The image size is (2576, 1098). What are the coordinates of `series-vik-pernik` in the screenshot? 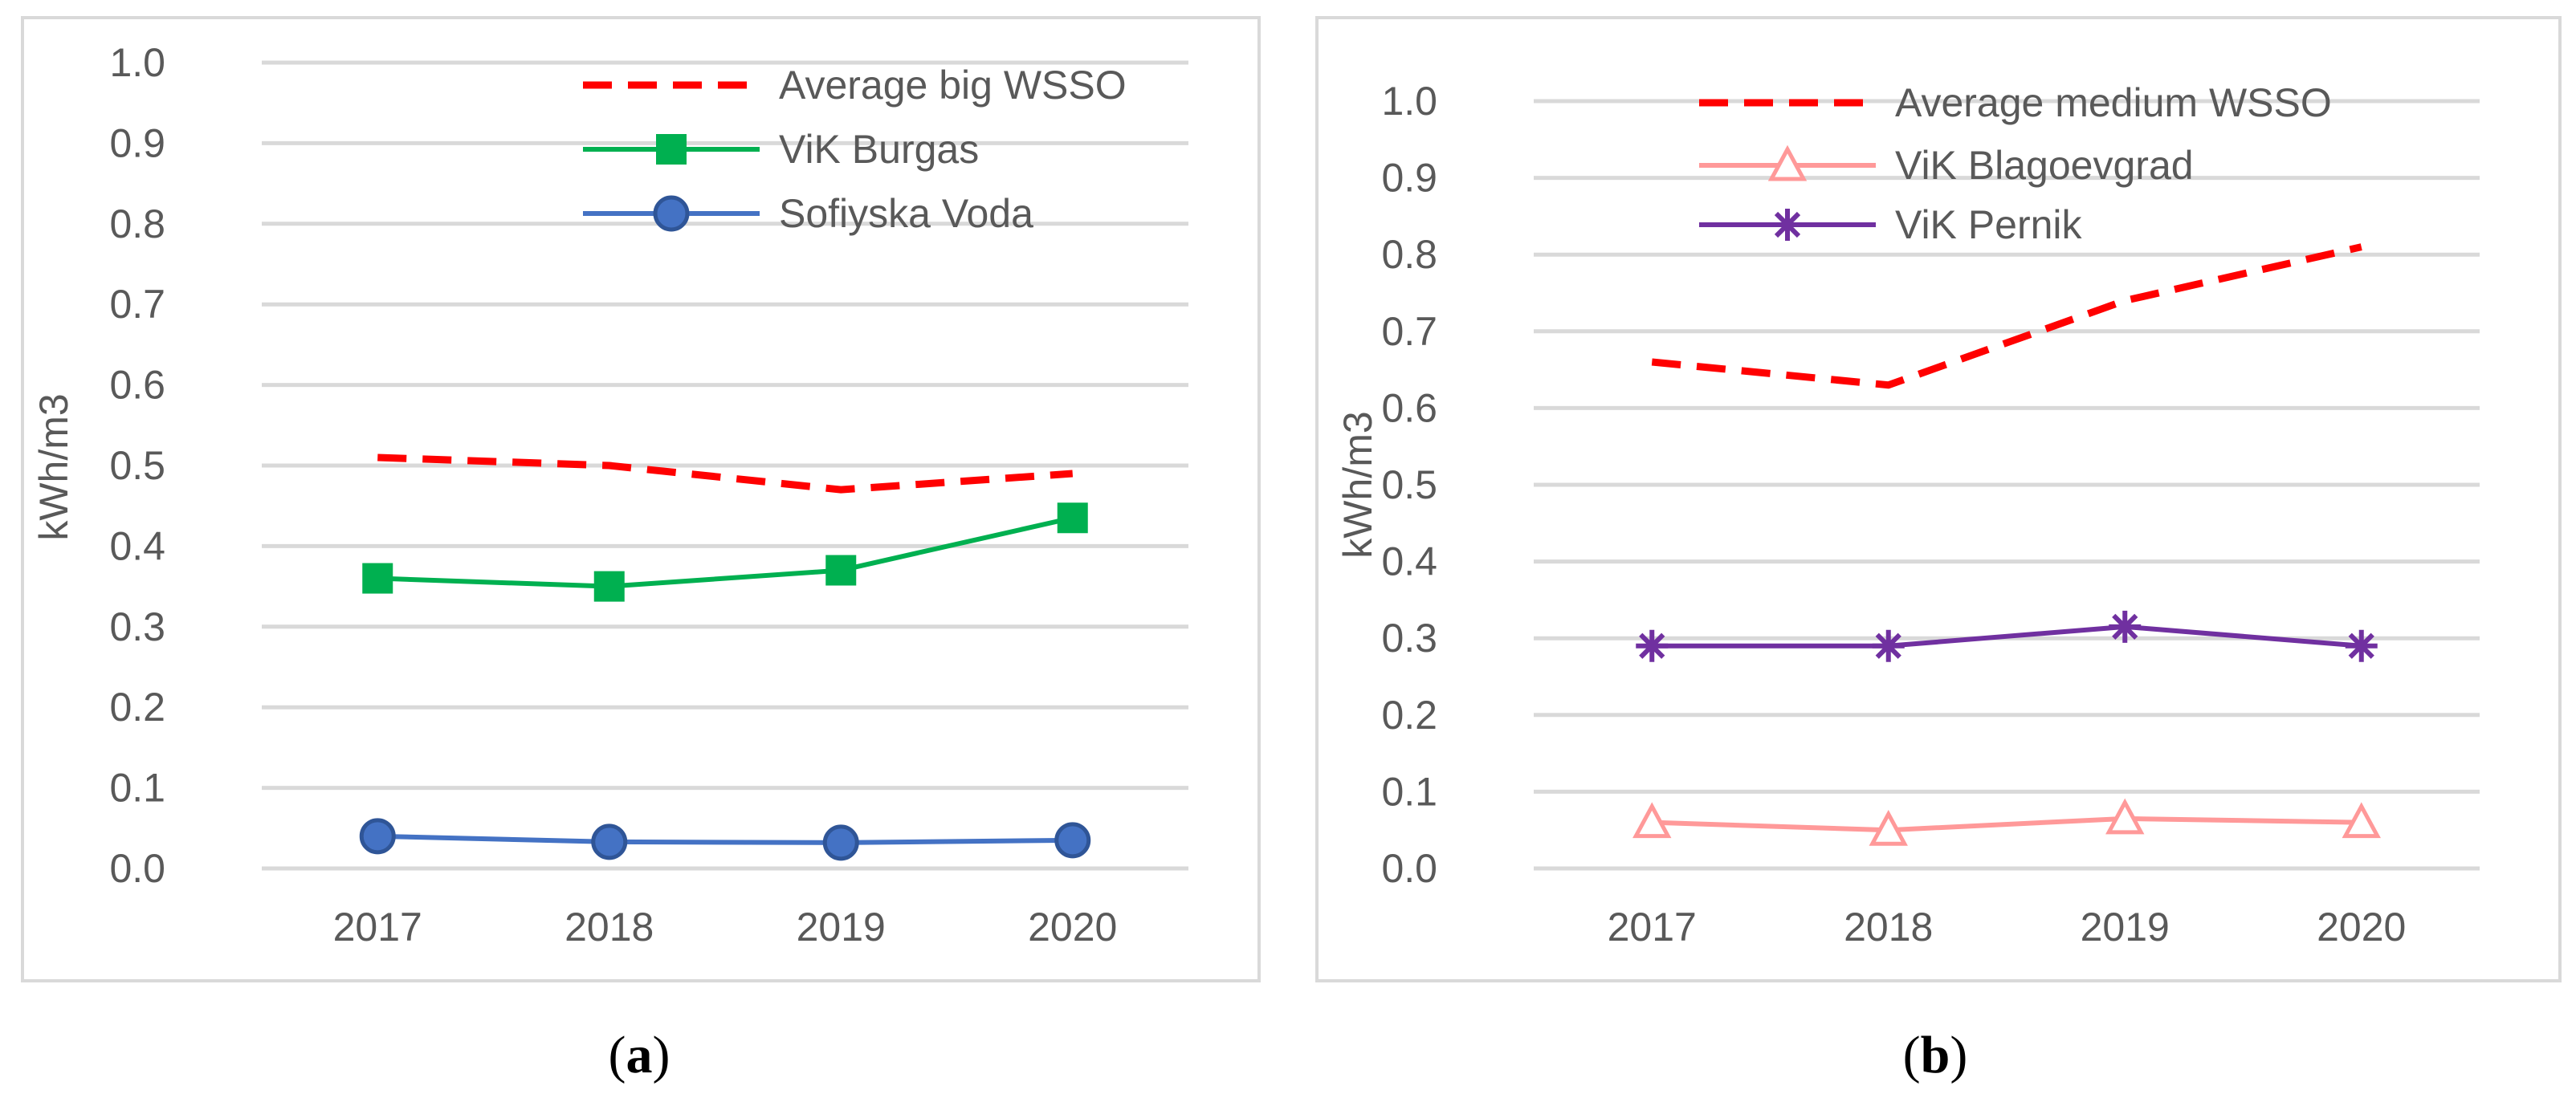 It's located at (2007, 636).